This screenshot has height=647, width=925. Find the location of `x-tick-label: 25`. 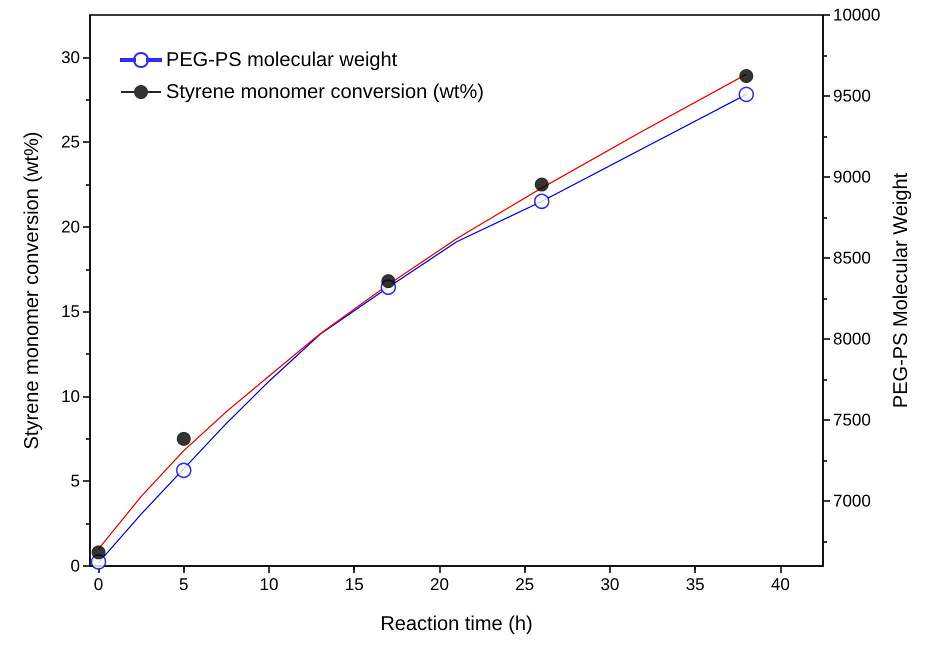

x-tick-label: 25 is located at coordinates (524, 584).